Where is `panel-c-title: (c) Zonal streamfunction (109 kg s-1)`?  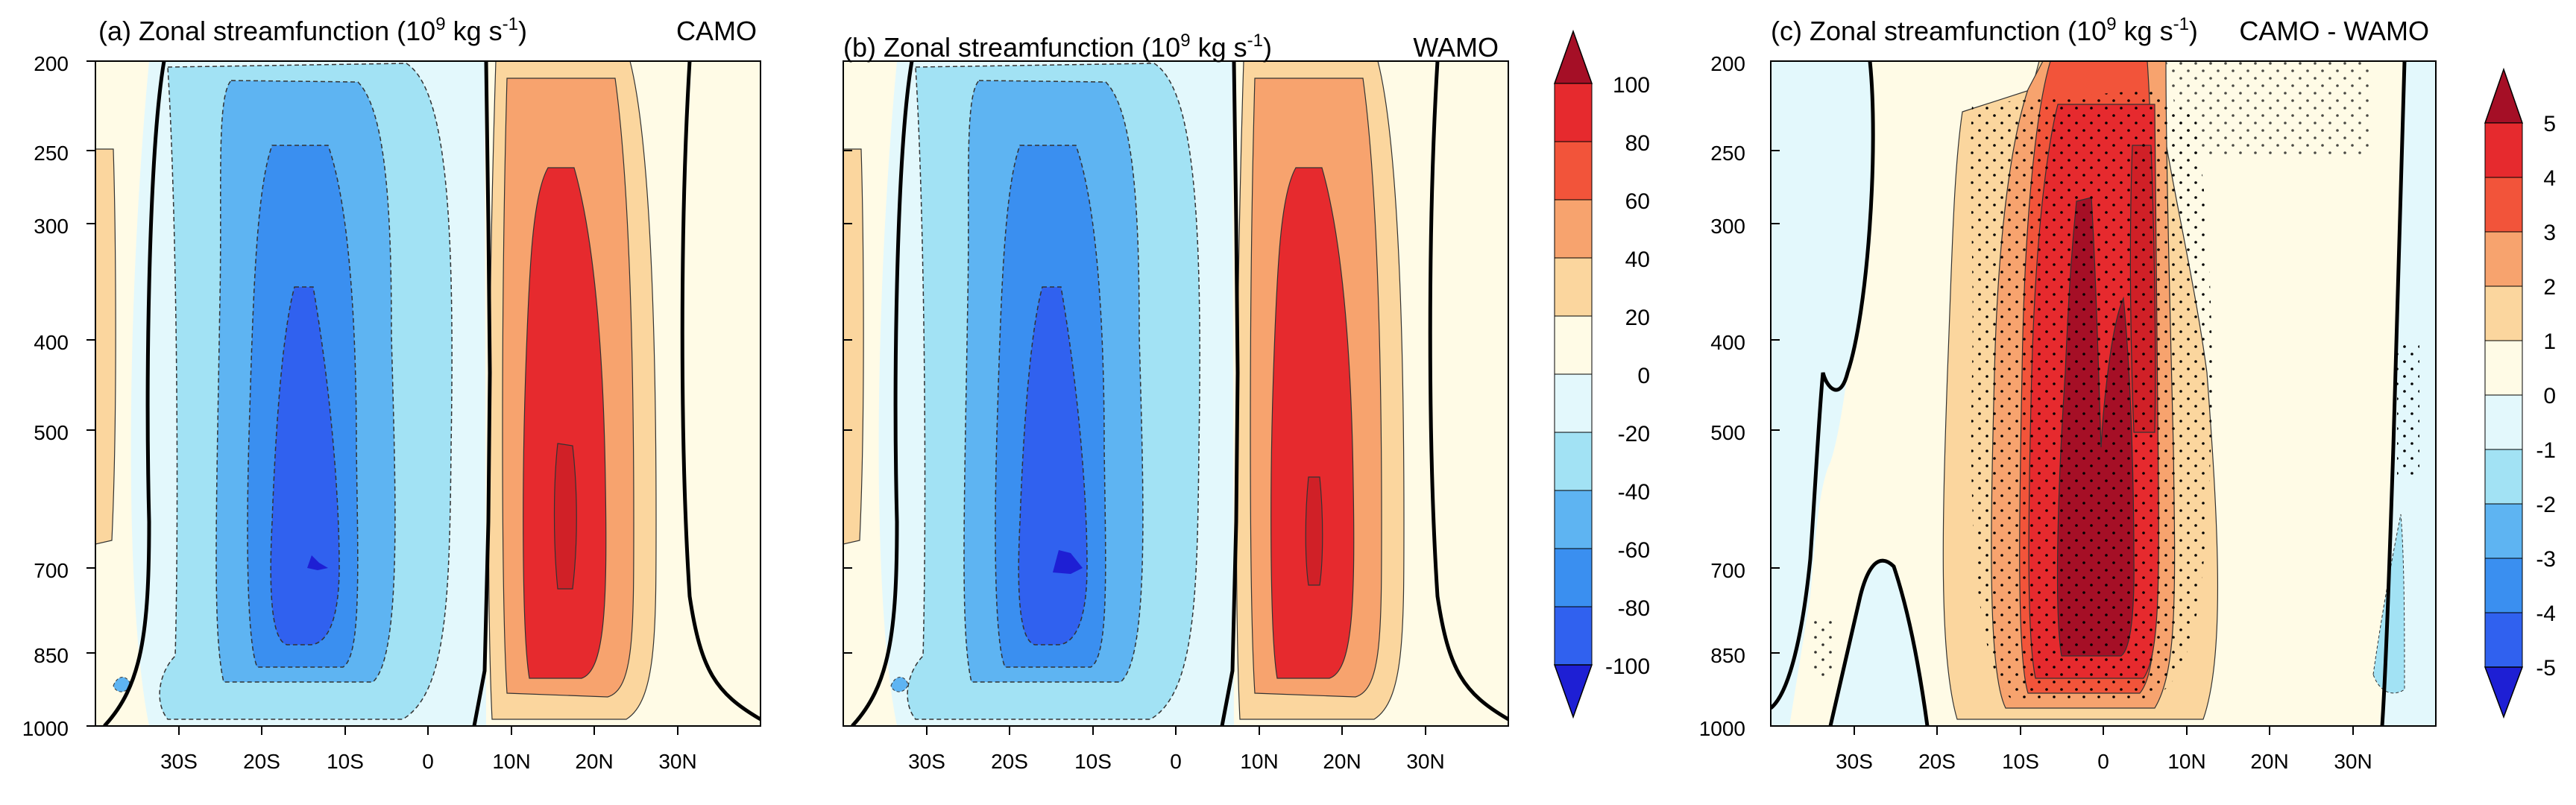
panel-c-title: (c) Zonal streamfunction (109 kg s-1) is located at coordinates (1984, 30).